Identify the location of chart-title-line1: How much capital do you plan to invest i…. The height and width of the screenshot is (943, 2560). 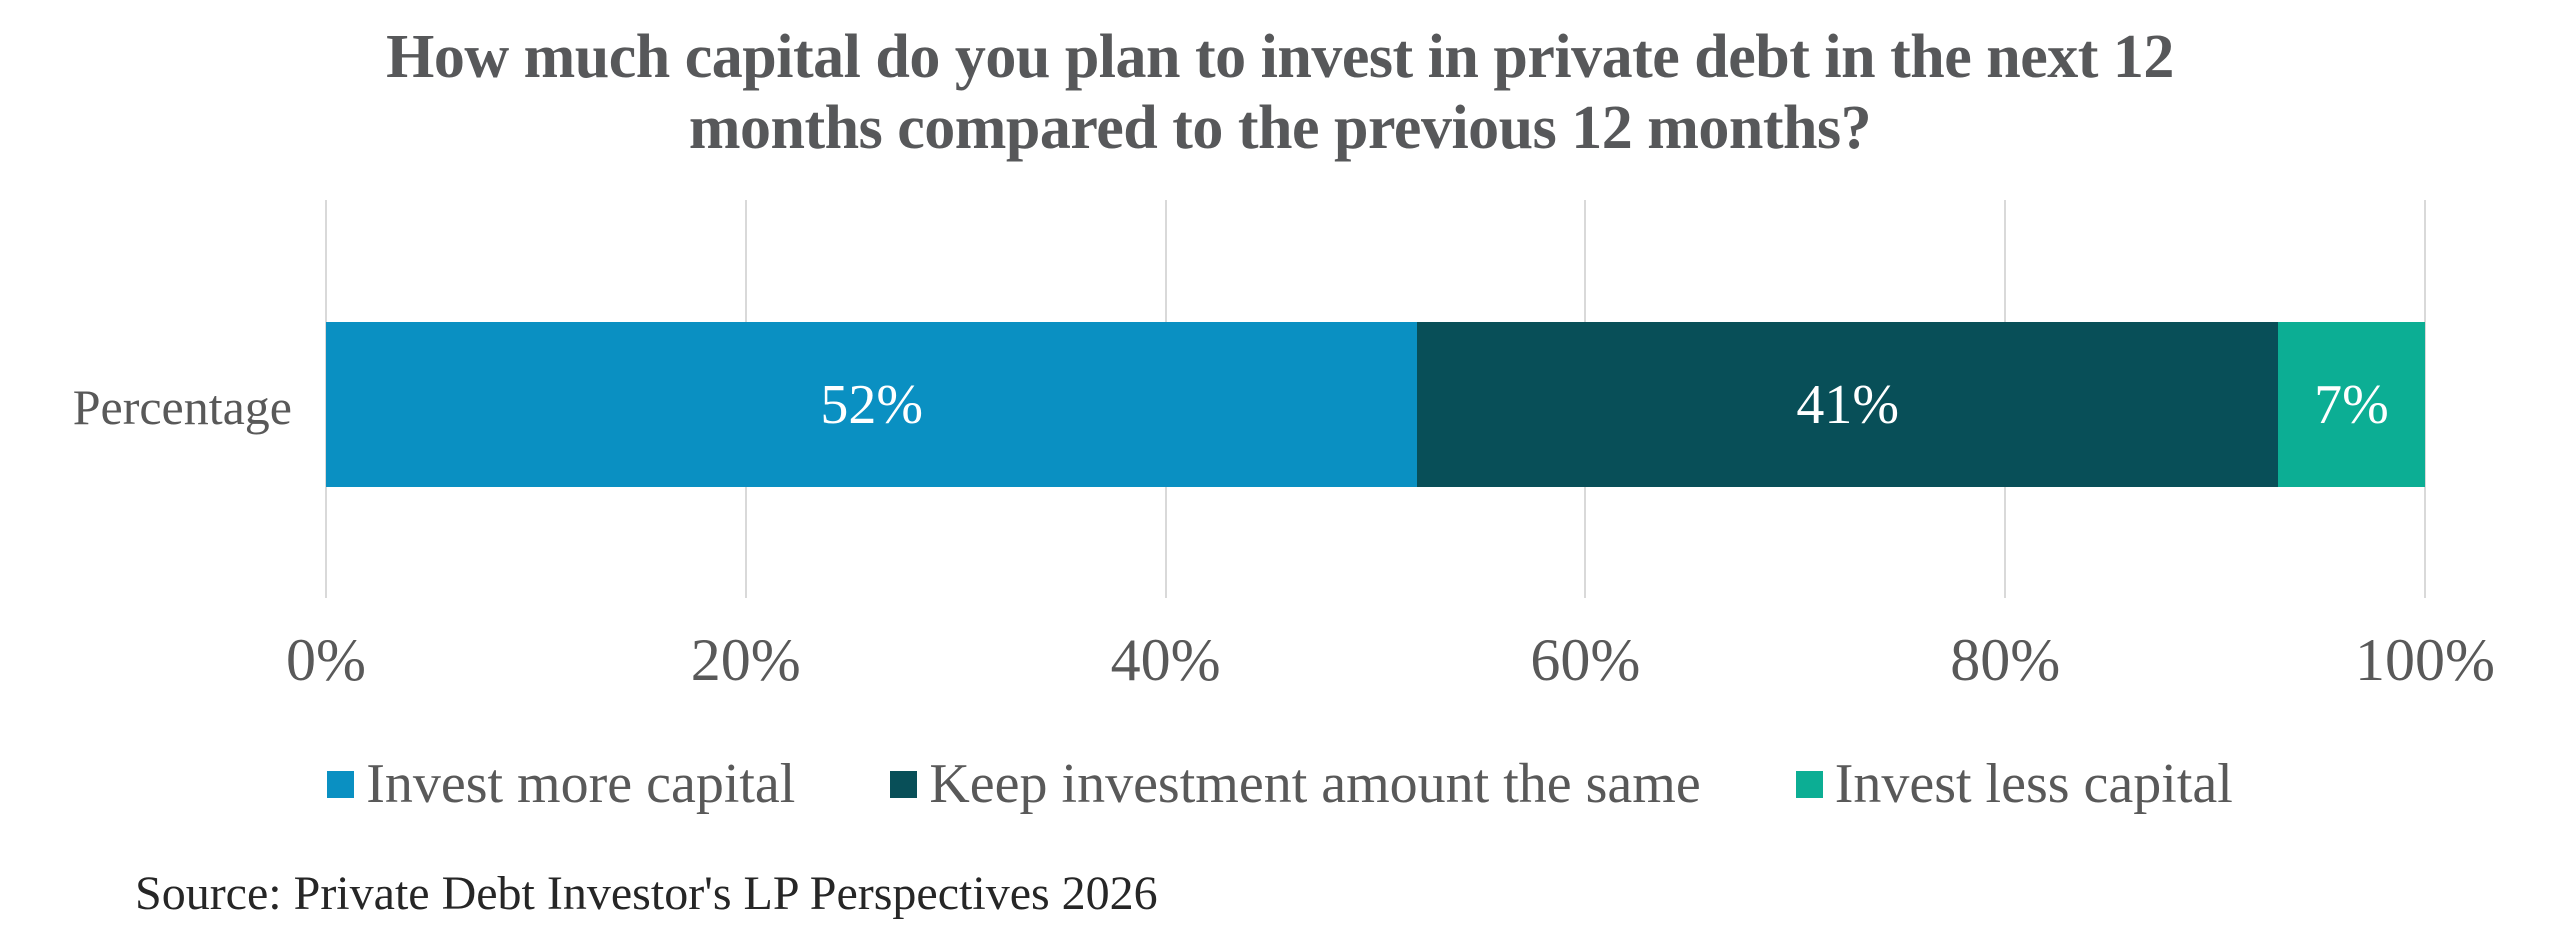
(1280, 57).